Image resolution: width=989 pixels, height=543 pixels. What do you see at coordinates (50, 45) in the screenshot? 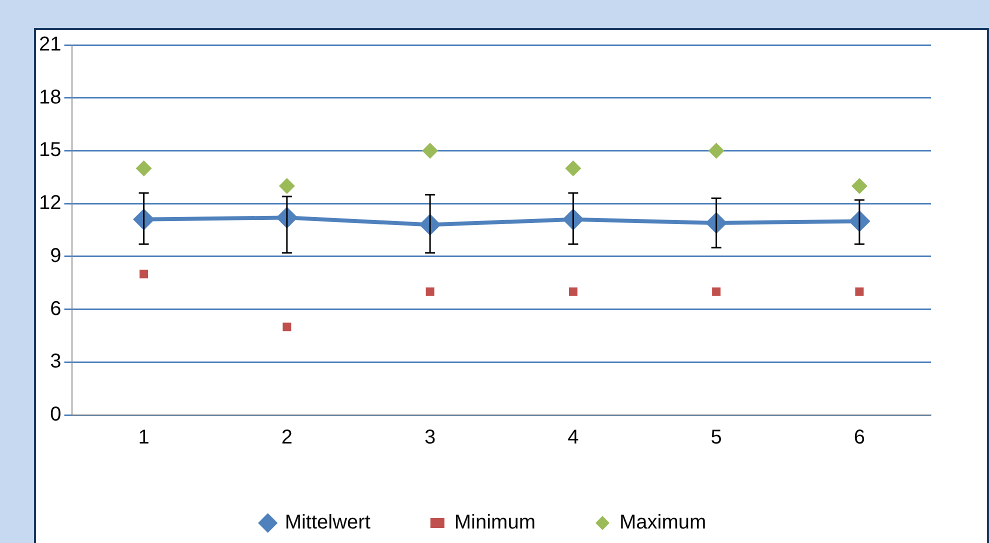
I see `y-tick-label: 21` at bounding box center [50, 45].